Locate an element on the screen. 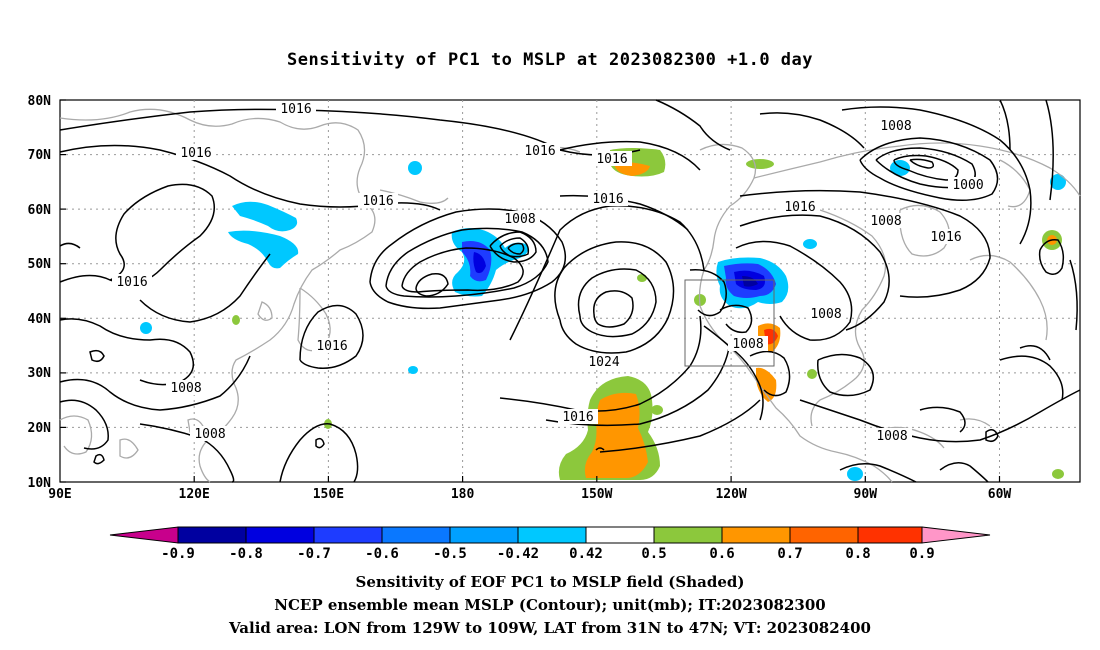 This screenshot has height=650, width=1100. lon-label: 180 is located at coordinates (463, 494).